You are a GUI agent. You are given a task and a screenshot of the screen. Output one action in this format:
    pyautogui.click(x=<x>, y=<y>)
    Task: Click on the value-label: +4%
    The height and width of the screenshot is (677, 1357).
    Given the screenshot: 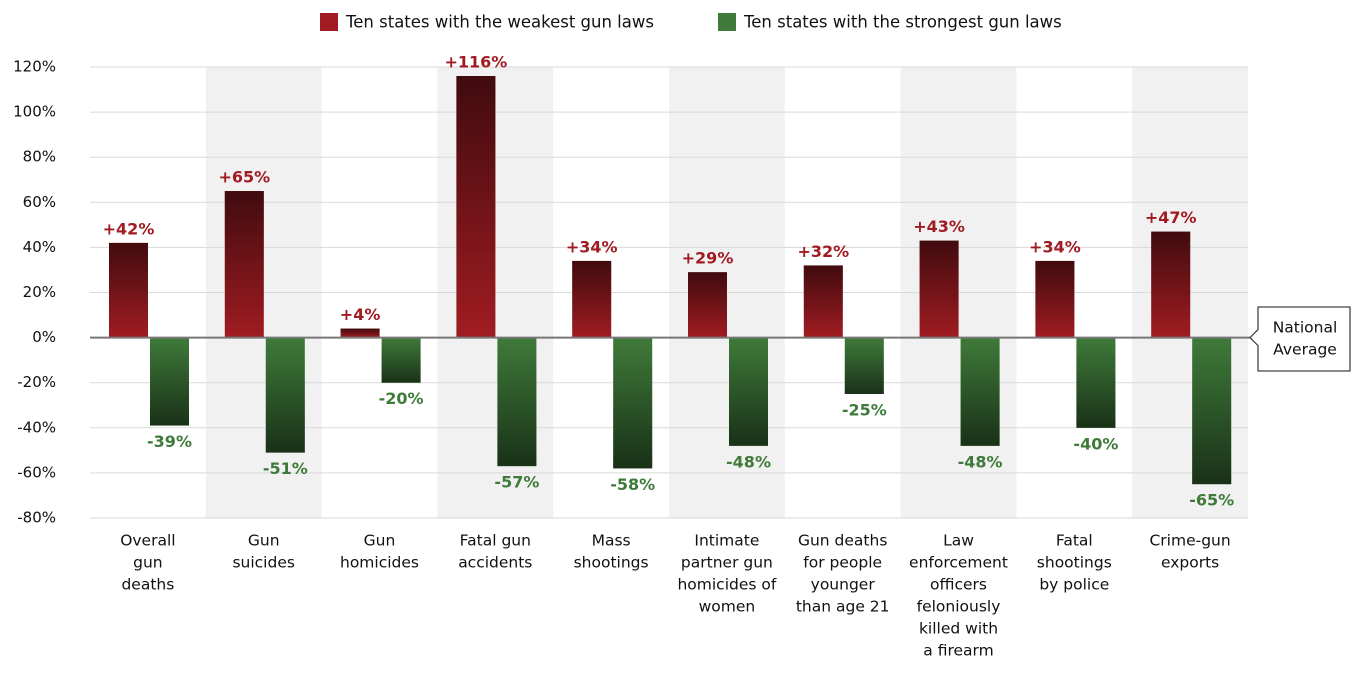 What is the action you would take?
    pyautogui.click(x=360, y=314)
    